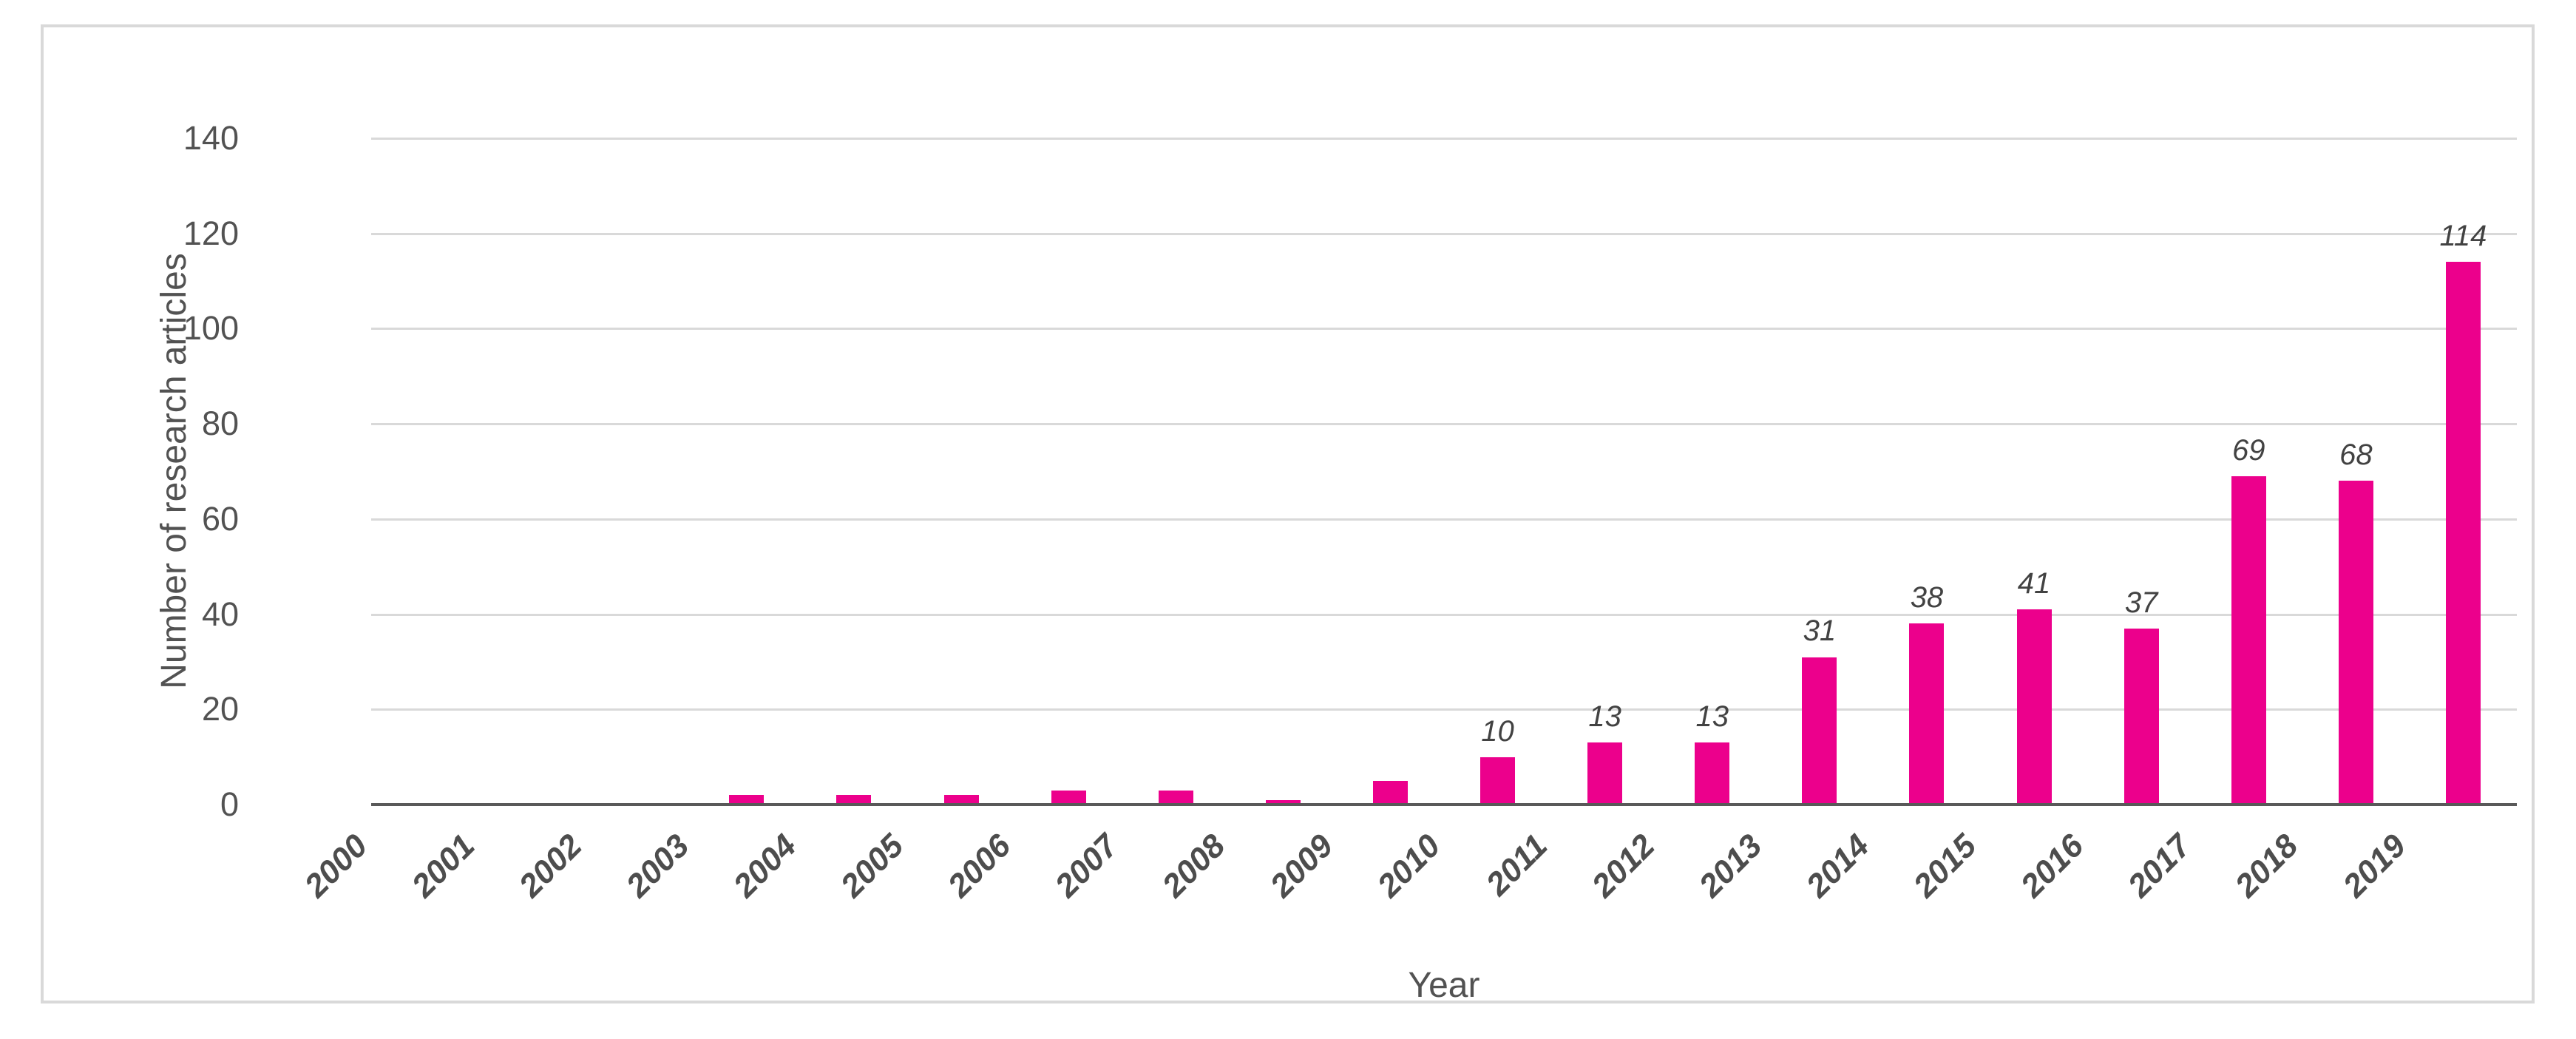 This screenshot has width=2576, height=1039. Describe the element at coordinates (1444, 805) in the screenshot. I see `x-axis-line` at that location.